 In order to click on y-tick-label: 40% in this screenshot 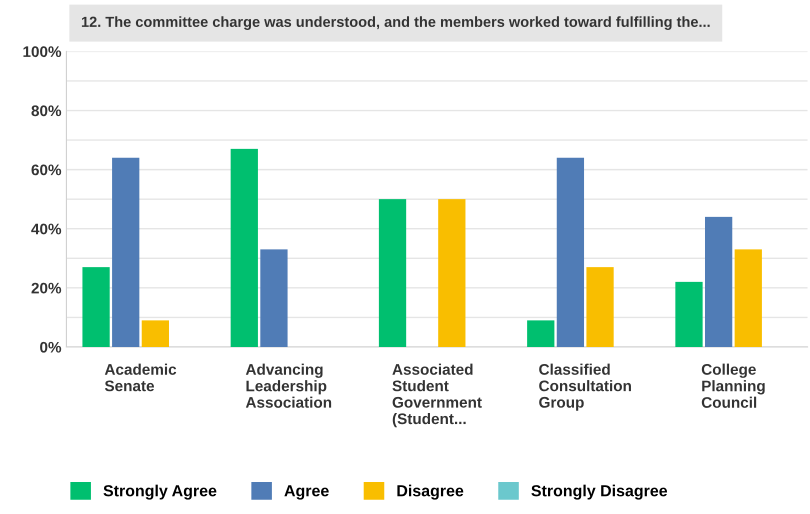, I will do `click(46, 229)`.